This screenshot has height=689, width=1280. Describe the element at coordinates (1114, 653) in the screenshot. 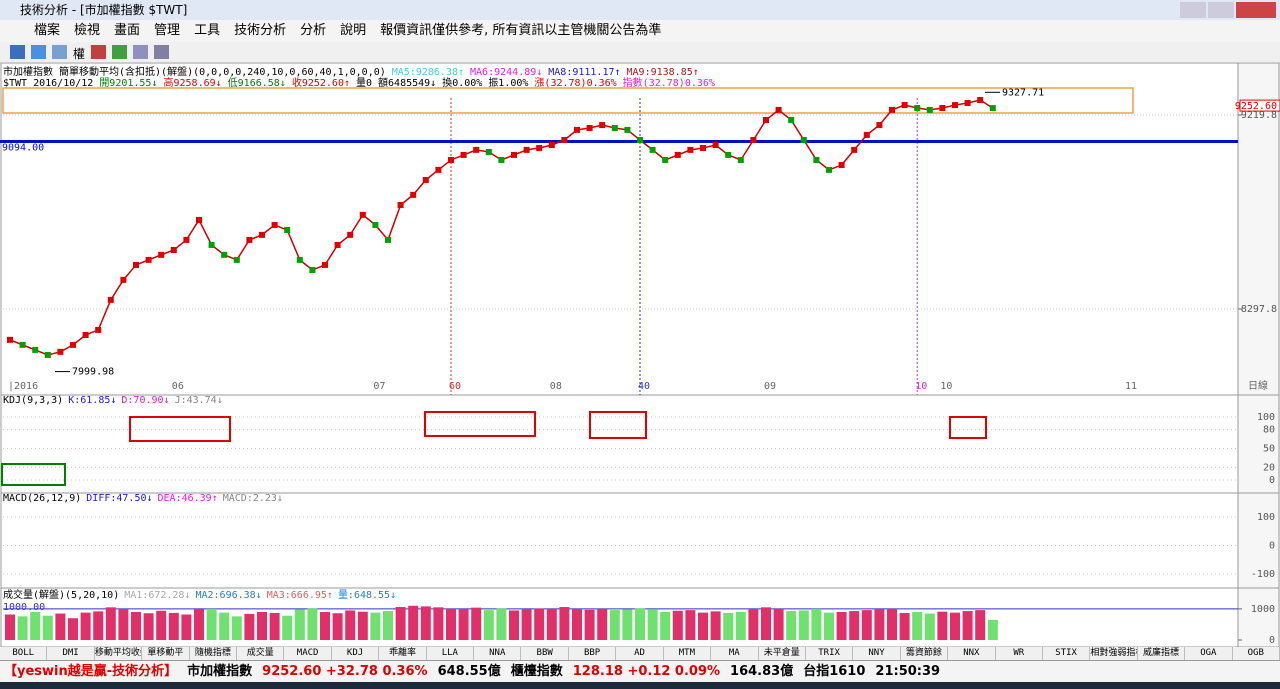

I see `tab: 相對強弱指標` at that location.